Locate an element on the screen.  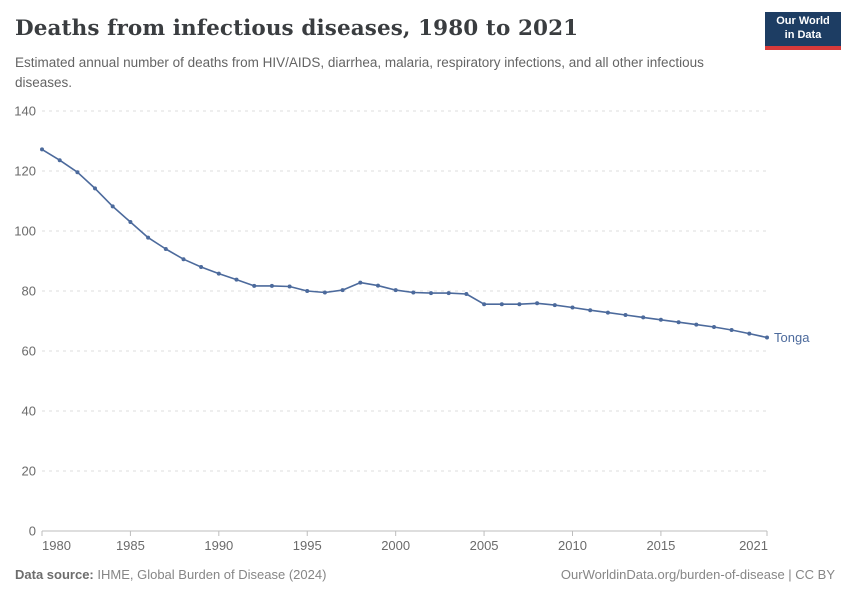
x-tick-label-2000: 2000 is located at coordinates (395, 545).